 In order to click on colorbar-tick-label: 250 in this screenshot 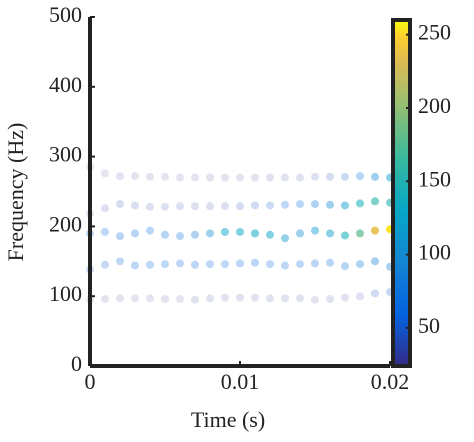, I will do `click(434, 32)`.